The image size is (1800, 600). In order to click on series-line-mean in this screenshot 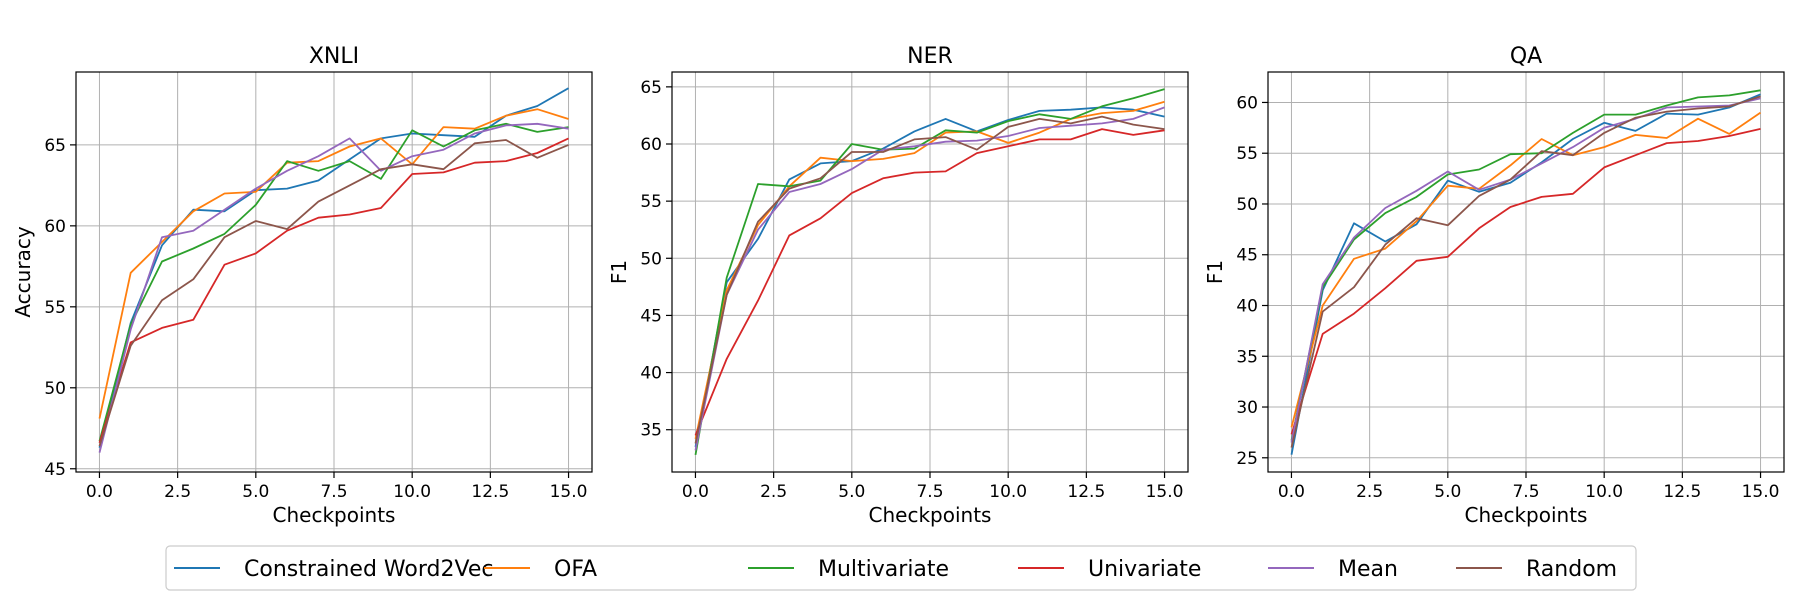, I will do `click(333, 287)`.